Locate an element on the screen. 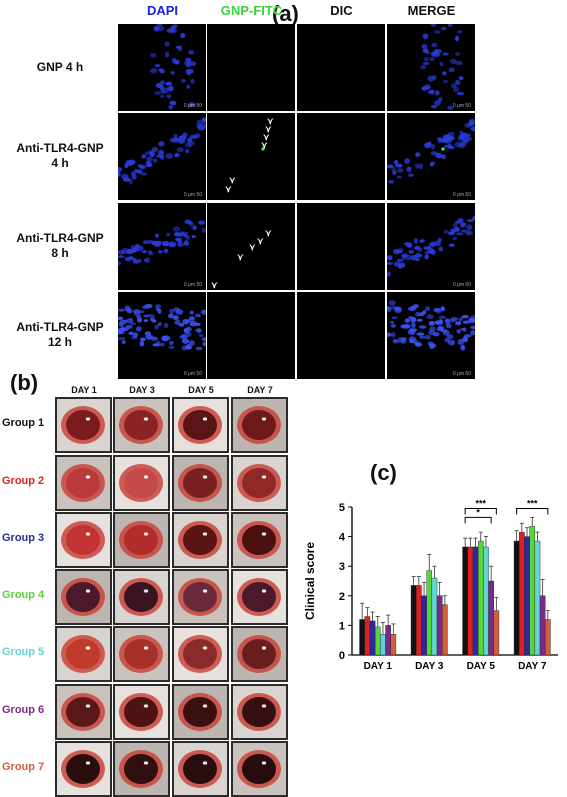  micrograph-cell: ⋎ ⋎ ⋎ ⋎ ⋎ is located at coordinates (251, 246).